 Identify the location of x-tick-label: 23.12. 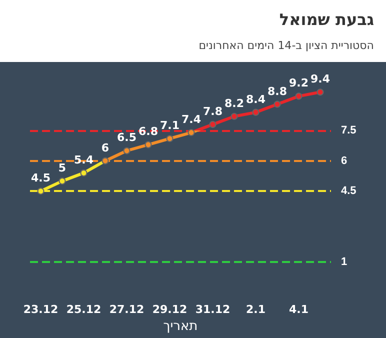
(40, 309).